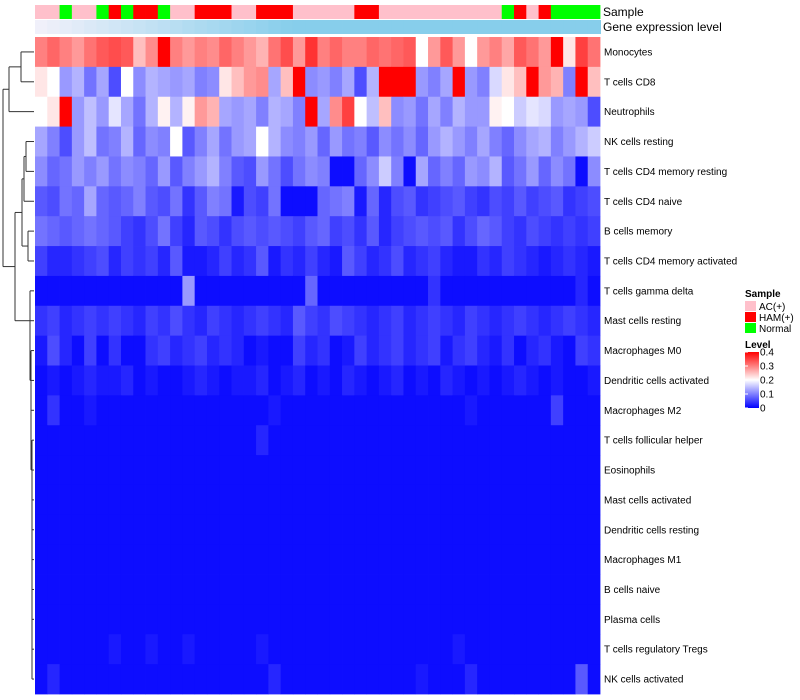  Describe the element at coordinates (769, 318) in the screenshot. I see `sample-legend-items: AC(+)HAM(+)Normal` at that location.